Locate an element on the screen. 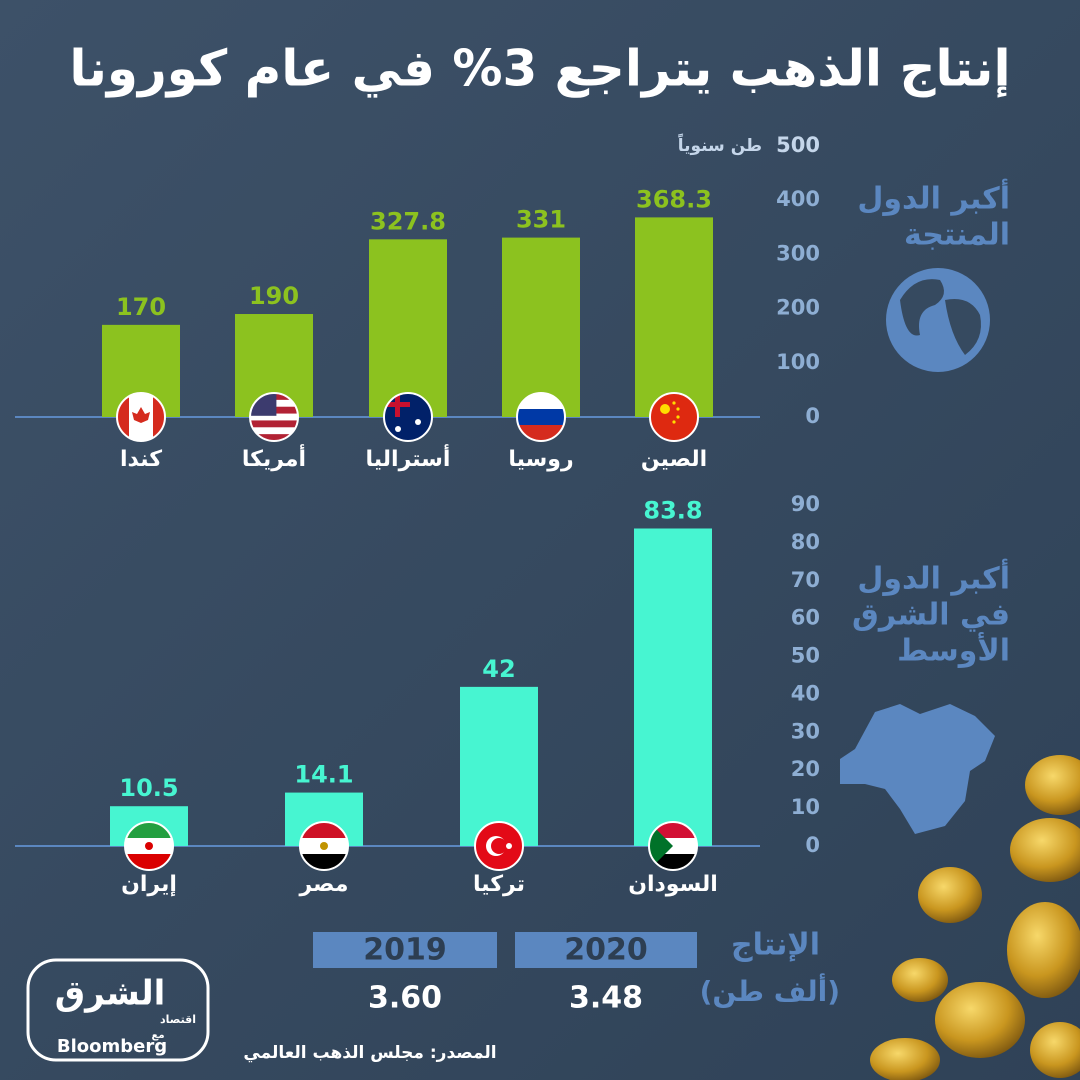 This screenshot has height=1080, width=1080. y-tick-label: 30 is located at coordinates (805, 731).